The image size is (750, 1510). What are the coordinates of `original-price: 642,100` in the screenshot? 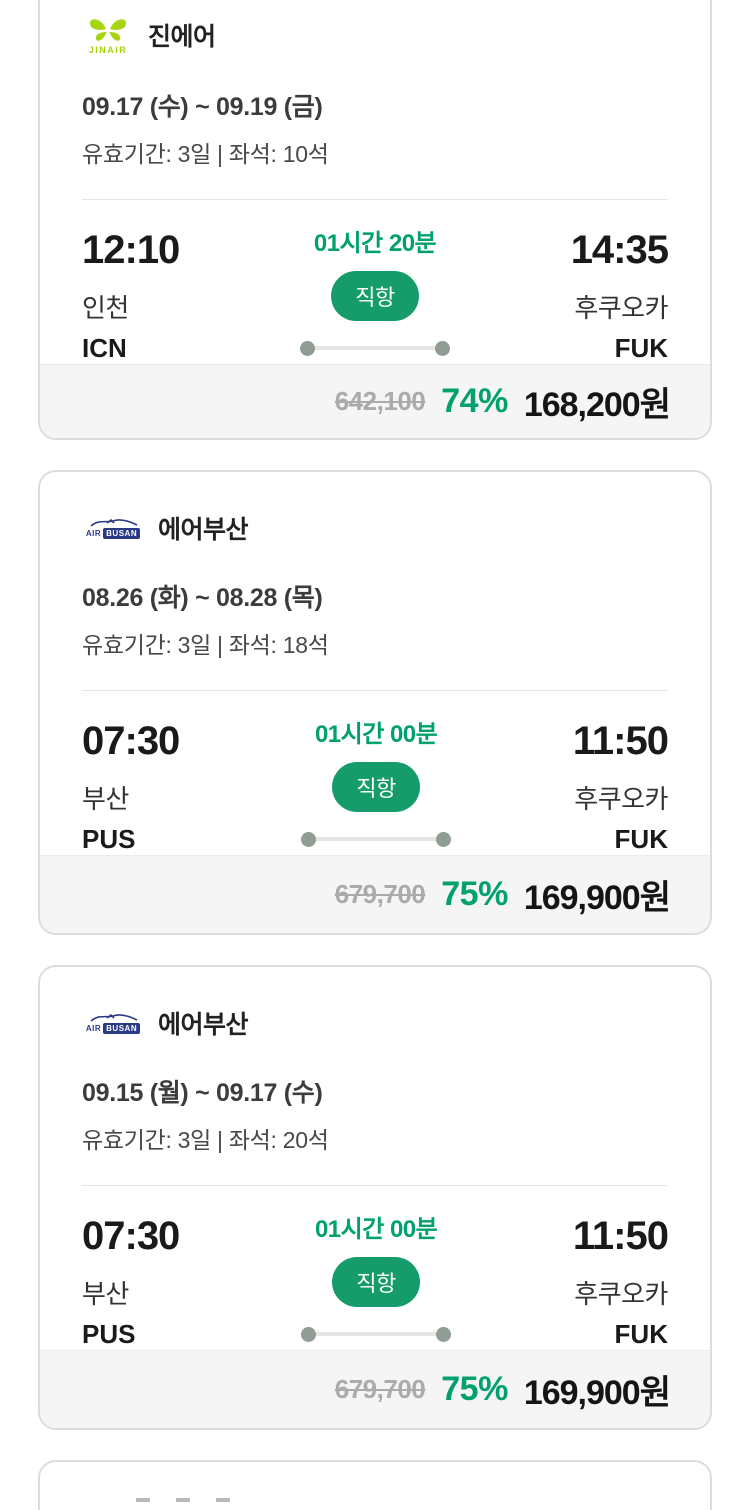 It's located at (380, 401).